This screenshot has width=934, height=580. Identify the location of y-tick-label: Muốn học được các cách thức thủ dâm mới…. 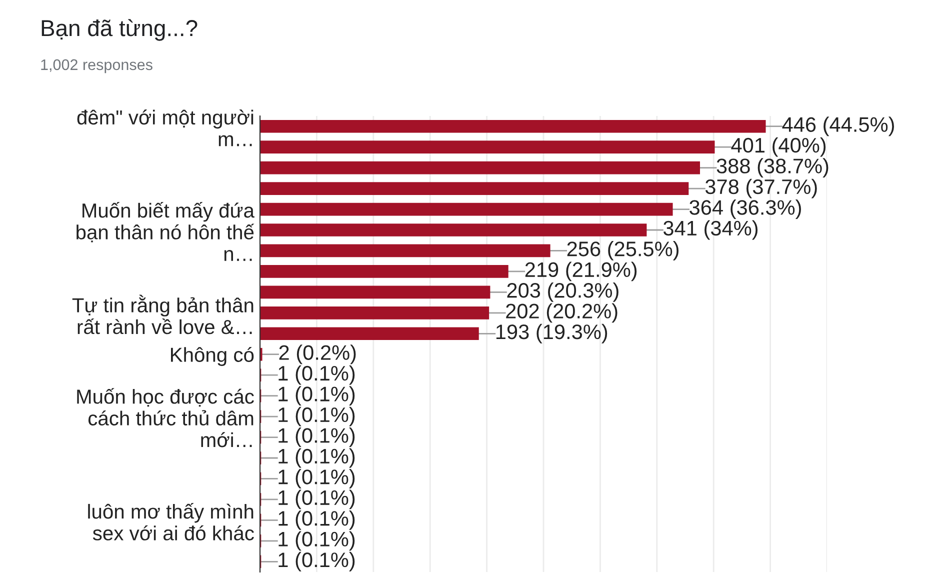
(165, 418).